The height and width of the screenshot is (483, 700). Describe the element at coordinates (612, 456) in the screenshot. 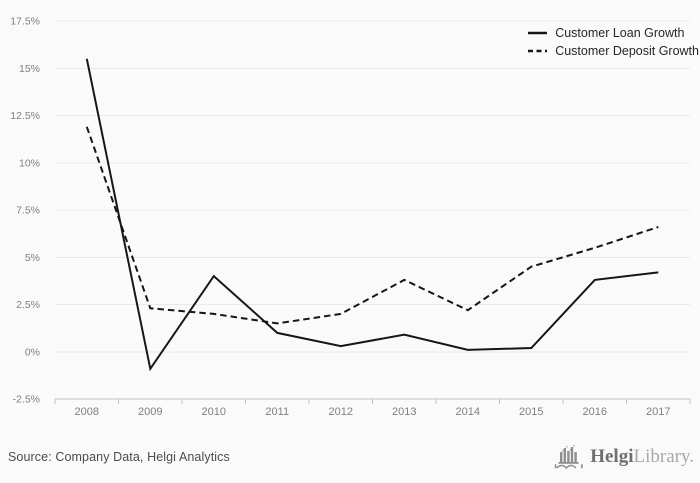

I see `logo-text-helgi: Helgi` at that location.